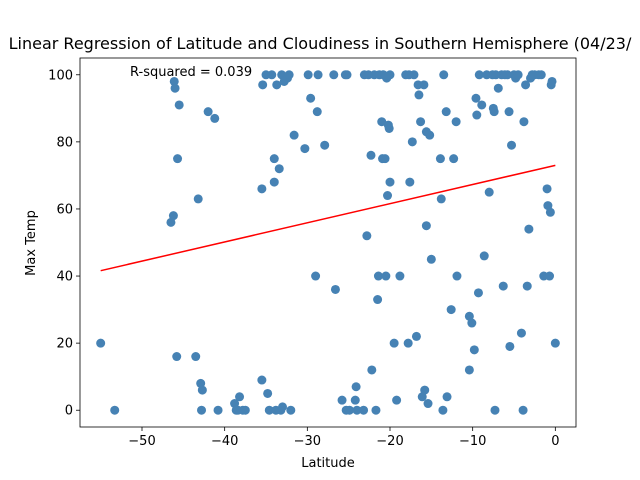 Image resolution: width=640 pixels, height=480 pixels. What do you see at coordinates (472, 441) in the screenshot?
I see `x-tick-label: −10` at bounding box center [472, 441].